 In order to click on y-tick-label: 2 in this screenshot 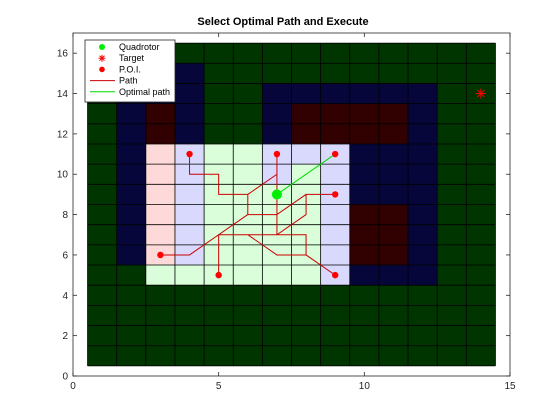, I will do `click(65, 336)`.